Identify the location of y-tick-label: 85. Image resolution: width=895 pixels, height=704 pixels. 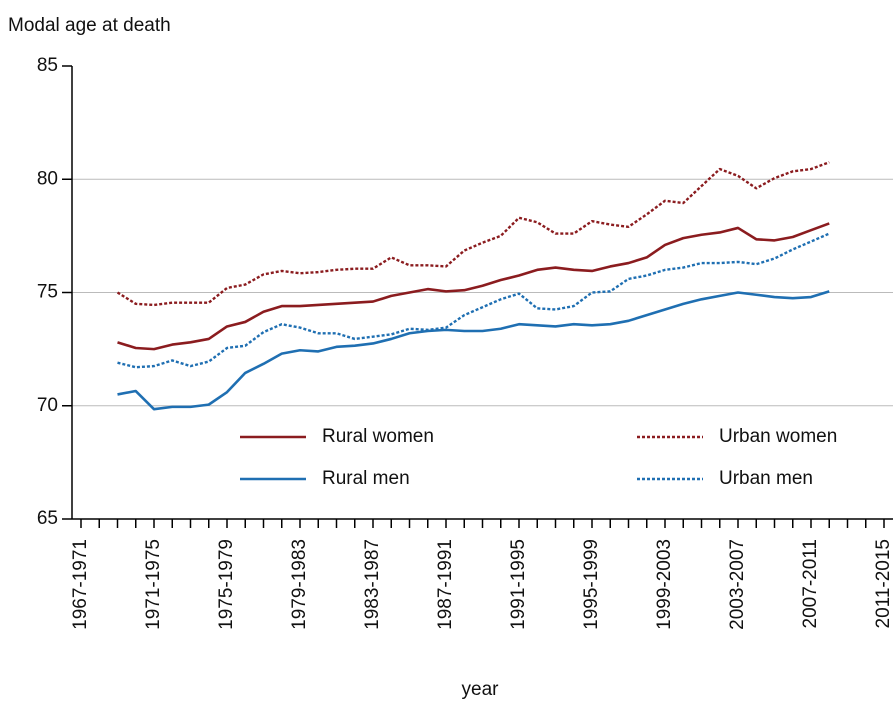
(47, 65).